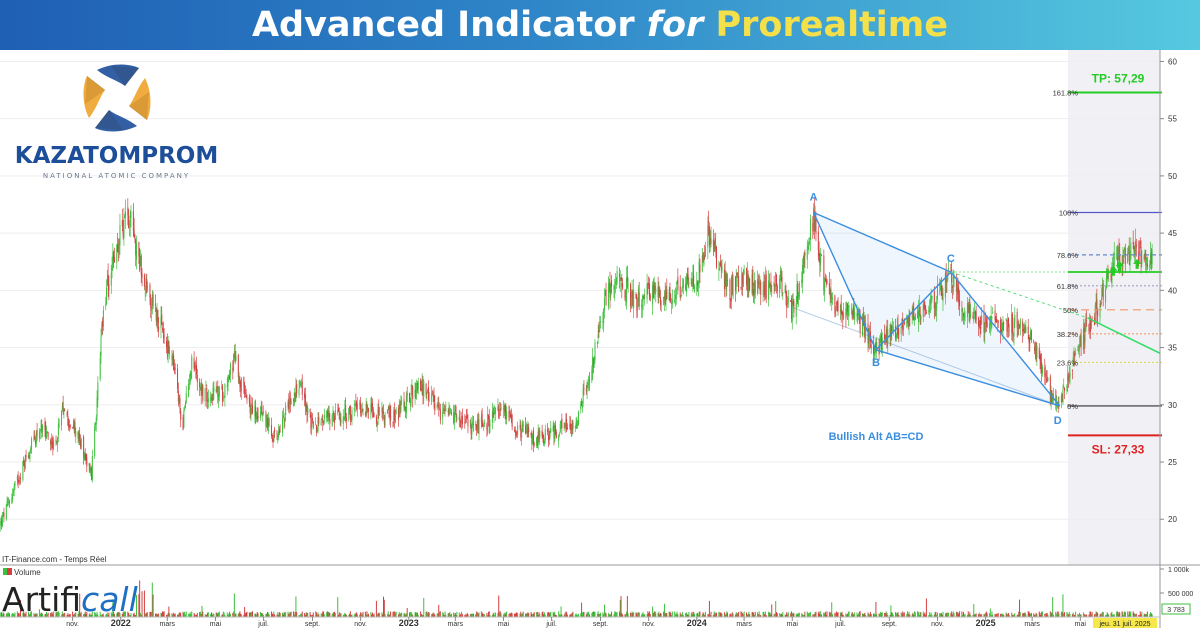 Image resolution: width=1200 pixels, height=628 pixels. I want to click on x-tick-label: mars, so click(456, 624).